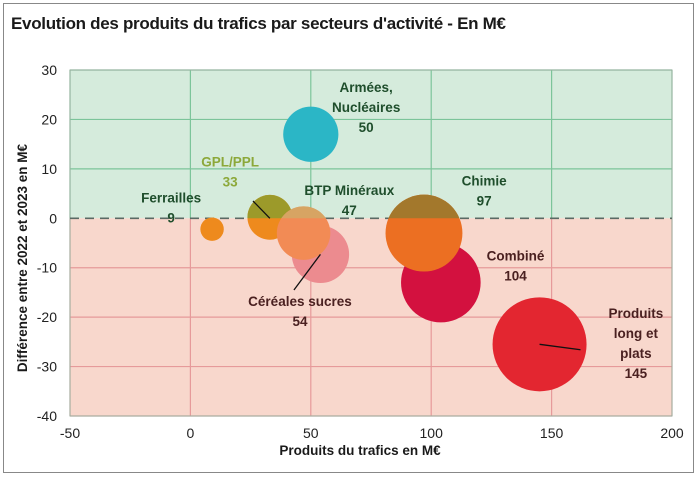 The image size is (700, 479). Describe the element at coordinates (515, 275) in the screenshot. I see `label-value: 104` at that location.